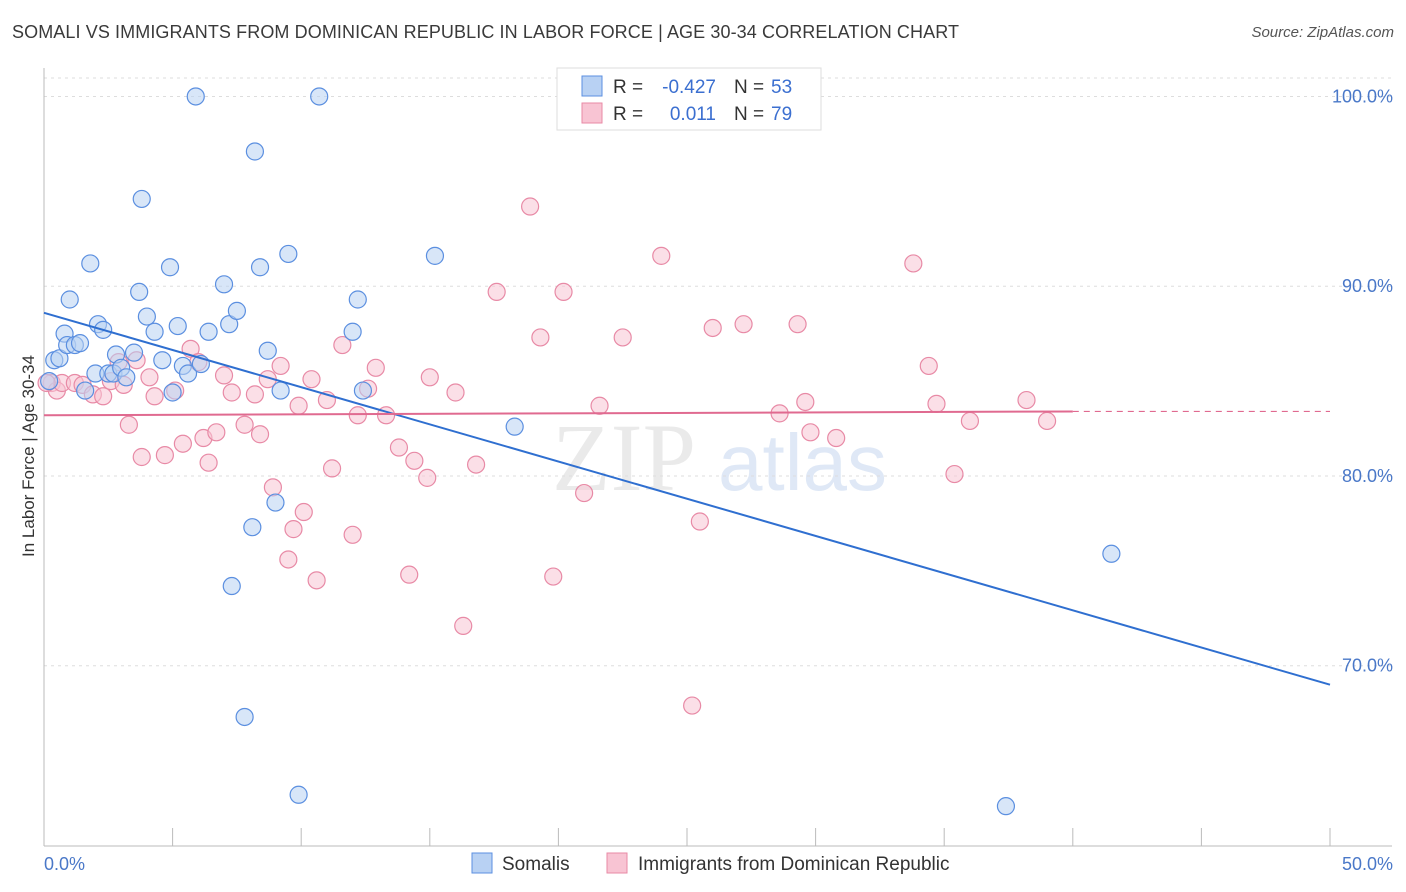  I want to click on legend-swatch-dominican, so click(592, 113).